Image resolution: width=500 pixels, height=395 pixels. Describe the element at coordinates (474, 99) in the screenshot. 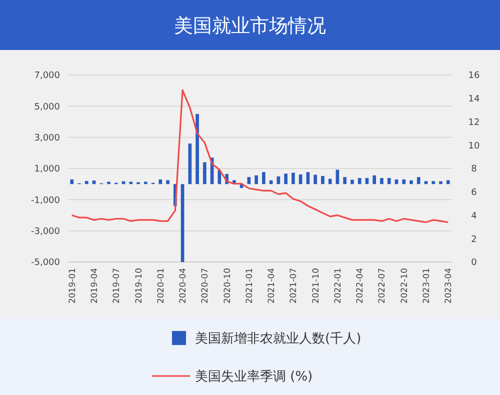

I see `y2-tick-label: 14` at that location.